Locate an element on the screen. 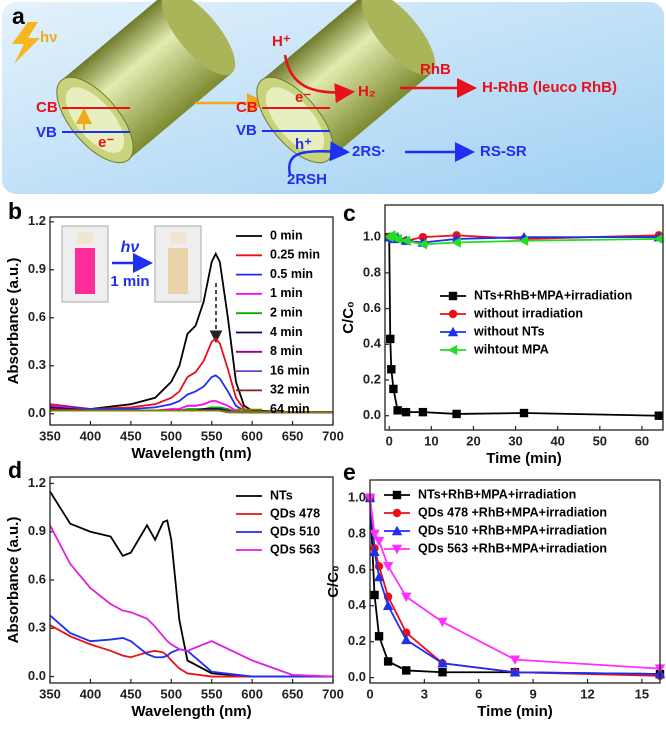 The image size is (666, 740). result-label: H-RhB (leuco RhB) is located at coordinates (549, 87).